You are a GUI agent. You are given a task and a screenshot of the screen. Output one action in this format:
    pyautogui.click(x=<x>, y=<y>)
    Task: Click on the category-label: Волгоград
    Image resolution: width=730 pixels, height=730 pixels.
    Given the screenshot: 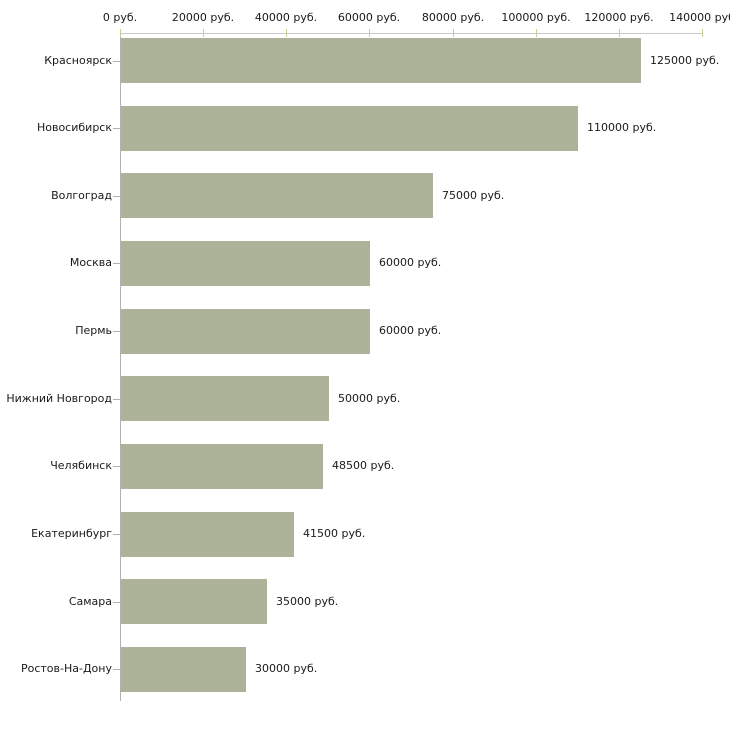 What is the action you would take?
    pyautogui.click(x=81, y=195)
    